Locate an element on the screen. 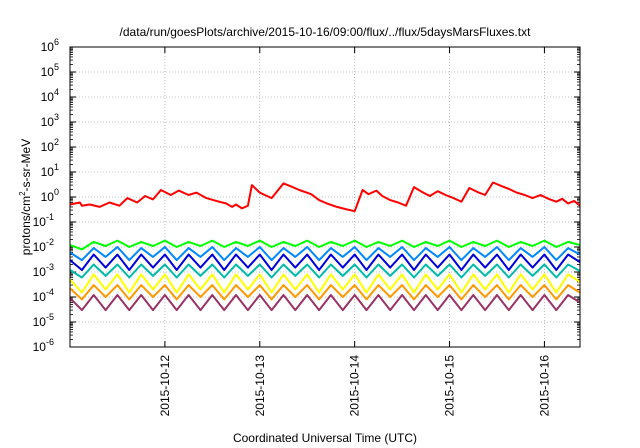 This screenshot has height=448, width=640. y-tick-label-exp: -5 is located at coordinates (50, 317).